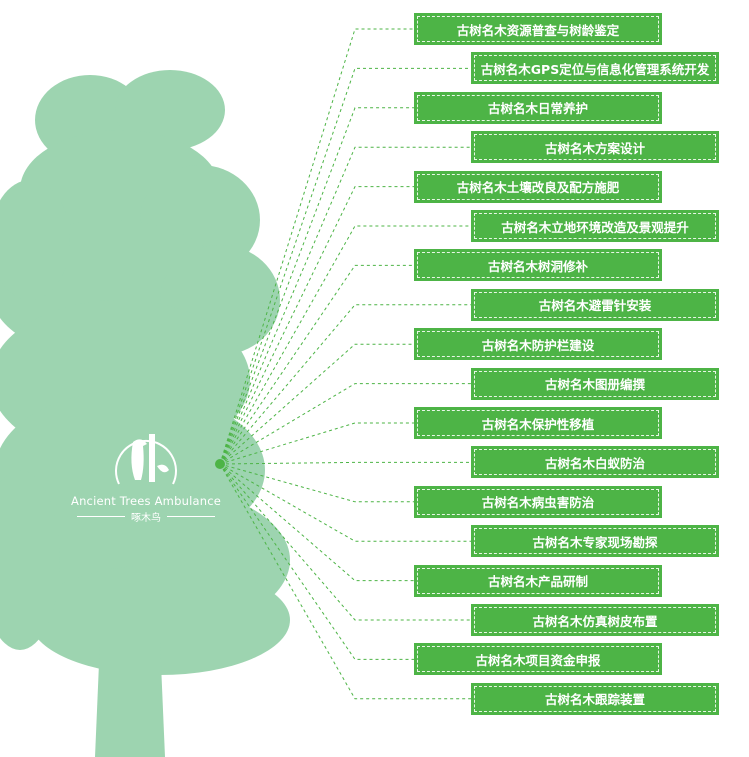 Image resolution: width=749 pixels, height=757 pixels. I want to click on service-item-box: 古树名木仿真树皮布置, so click(595, 620).